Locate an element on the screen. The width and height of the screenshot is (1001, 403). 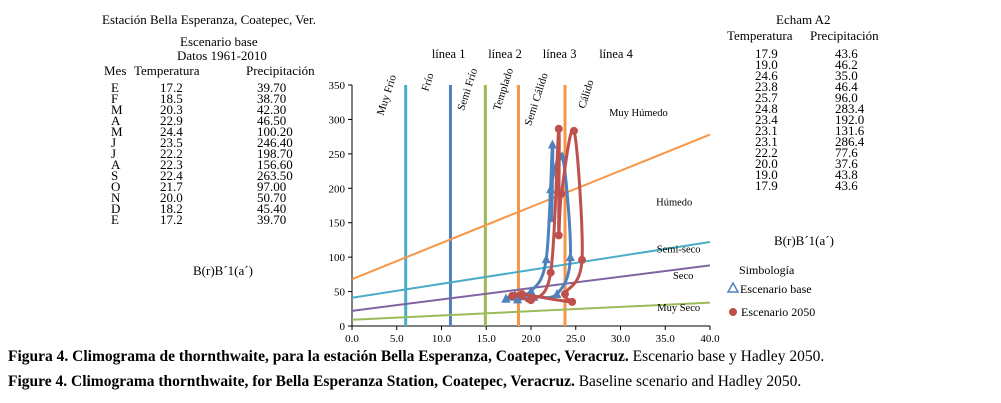
left-table-row: A 22.3 156.60 is located at coordinates (165, 164).